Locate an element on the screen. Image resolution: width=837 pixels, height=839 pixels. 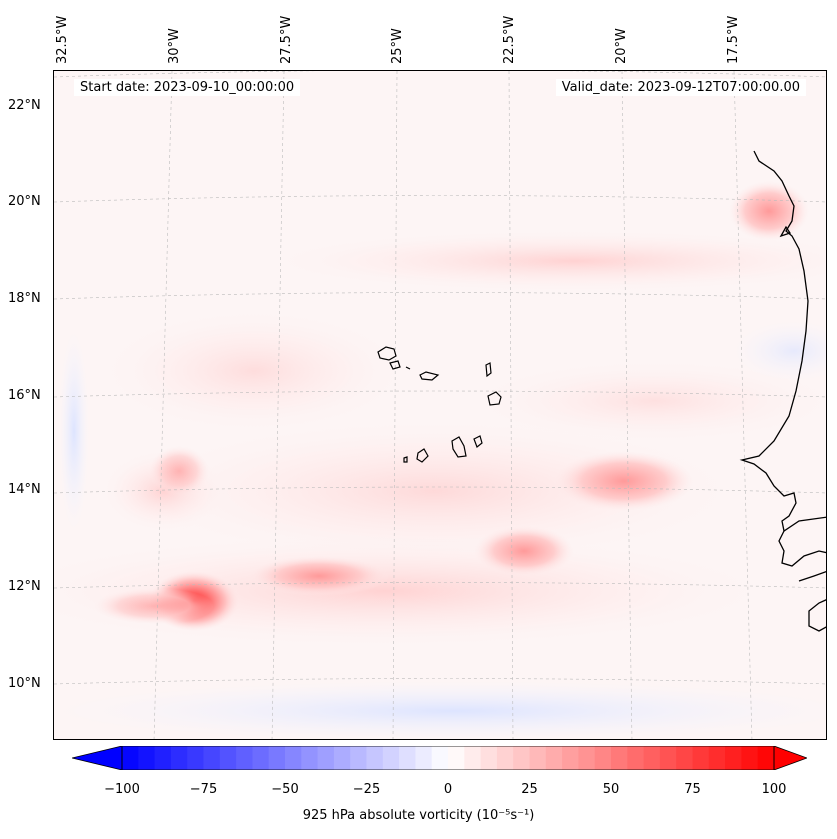
latitude-label: 22°N is located at coordinates (24, 105).